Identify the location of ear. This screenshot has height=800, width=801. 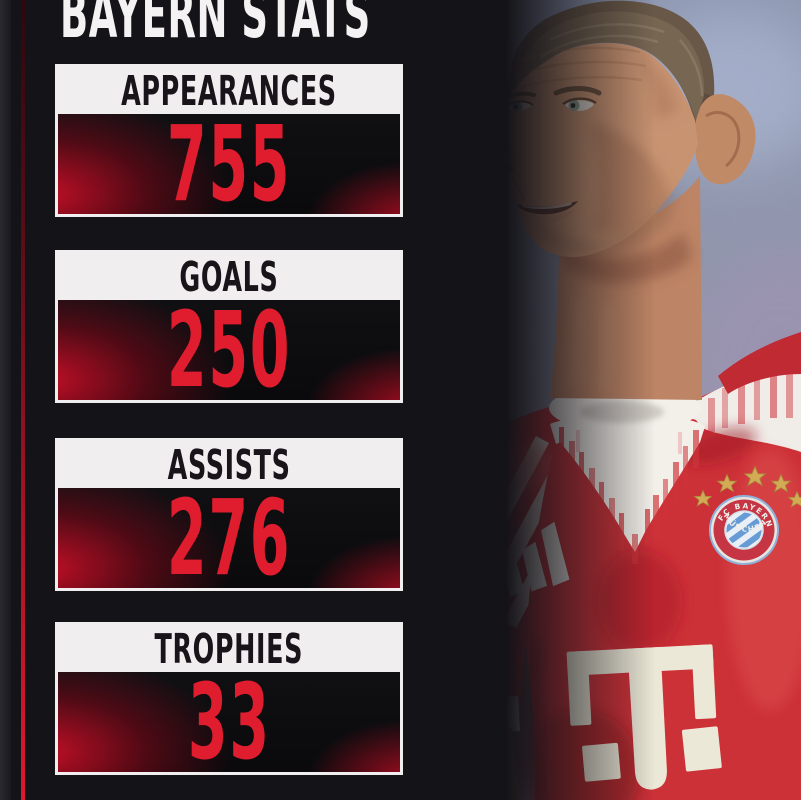
(725, 139).